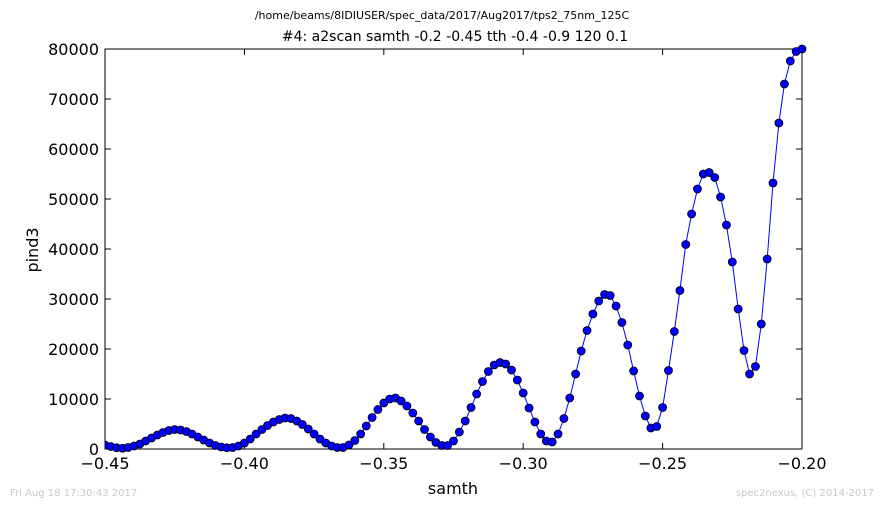  Describe the element at coordinates (73, 49) in the screenshot. I see `y-tick-label: 80000` at that location.